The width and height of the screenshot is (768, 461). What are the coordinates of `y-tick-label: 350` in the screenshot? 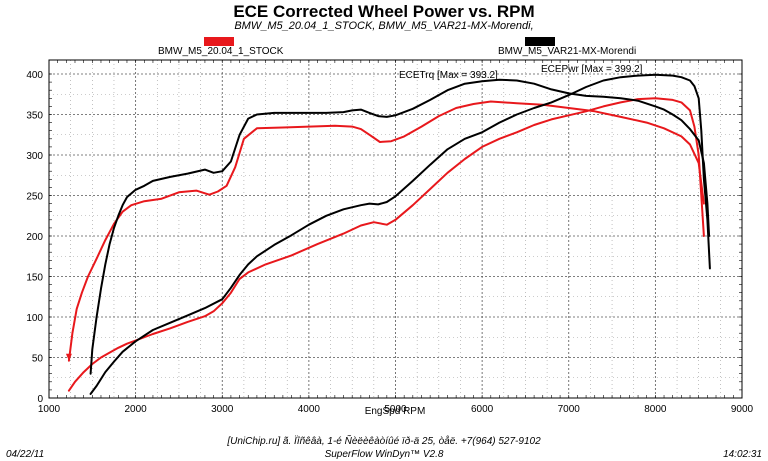 It's located at (34, 116).